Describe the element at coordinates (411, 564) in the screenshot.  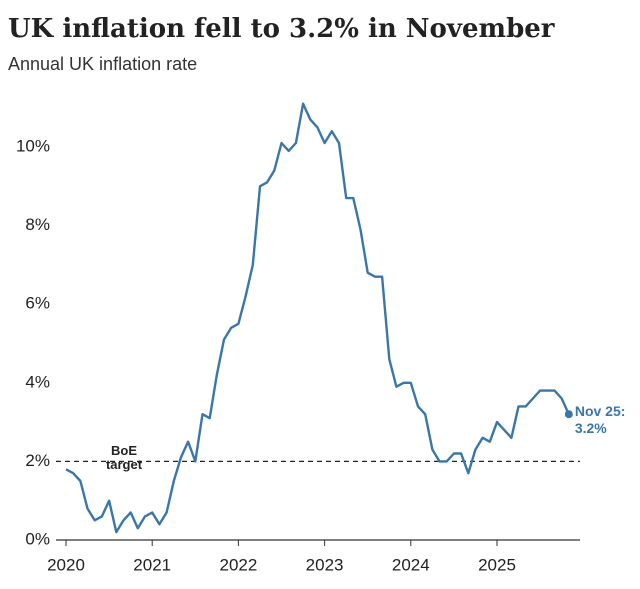
I see `x-tick-label: 2024` at that location.